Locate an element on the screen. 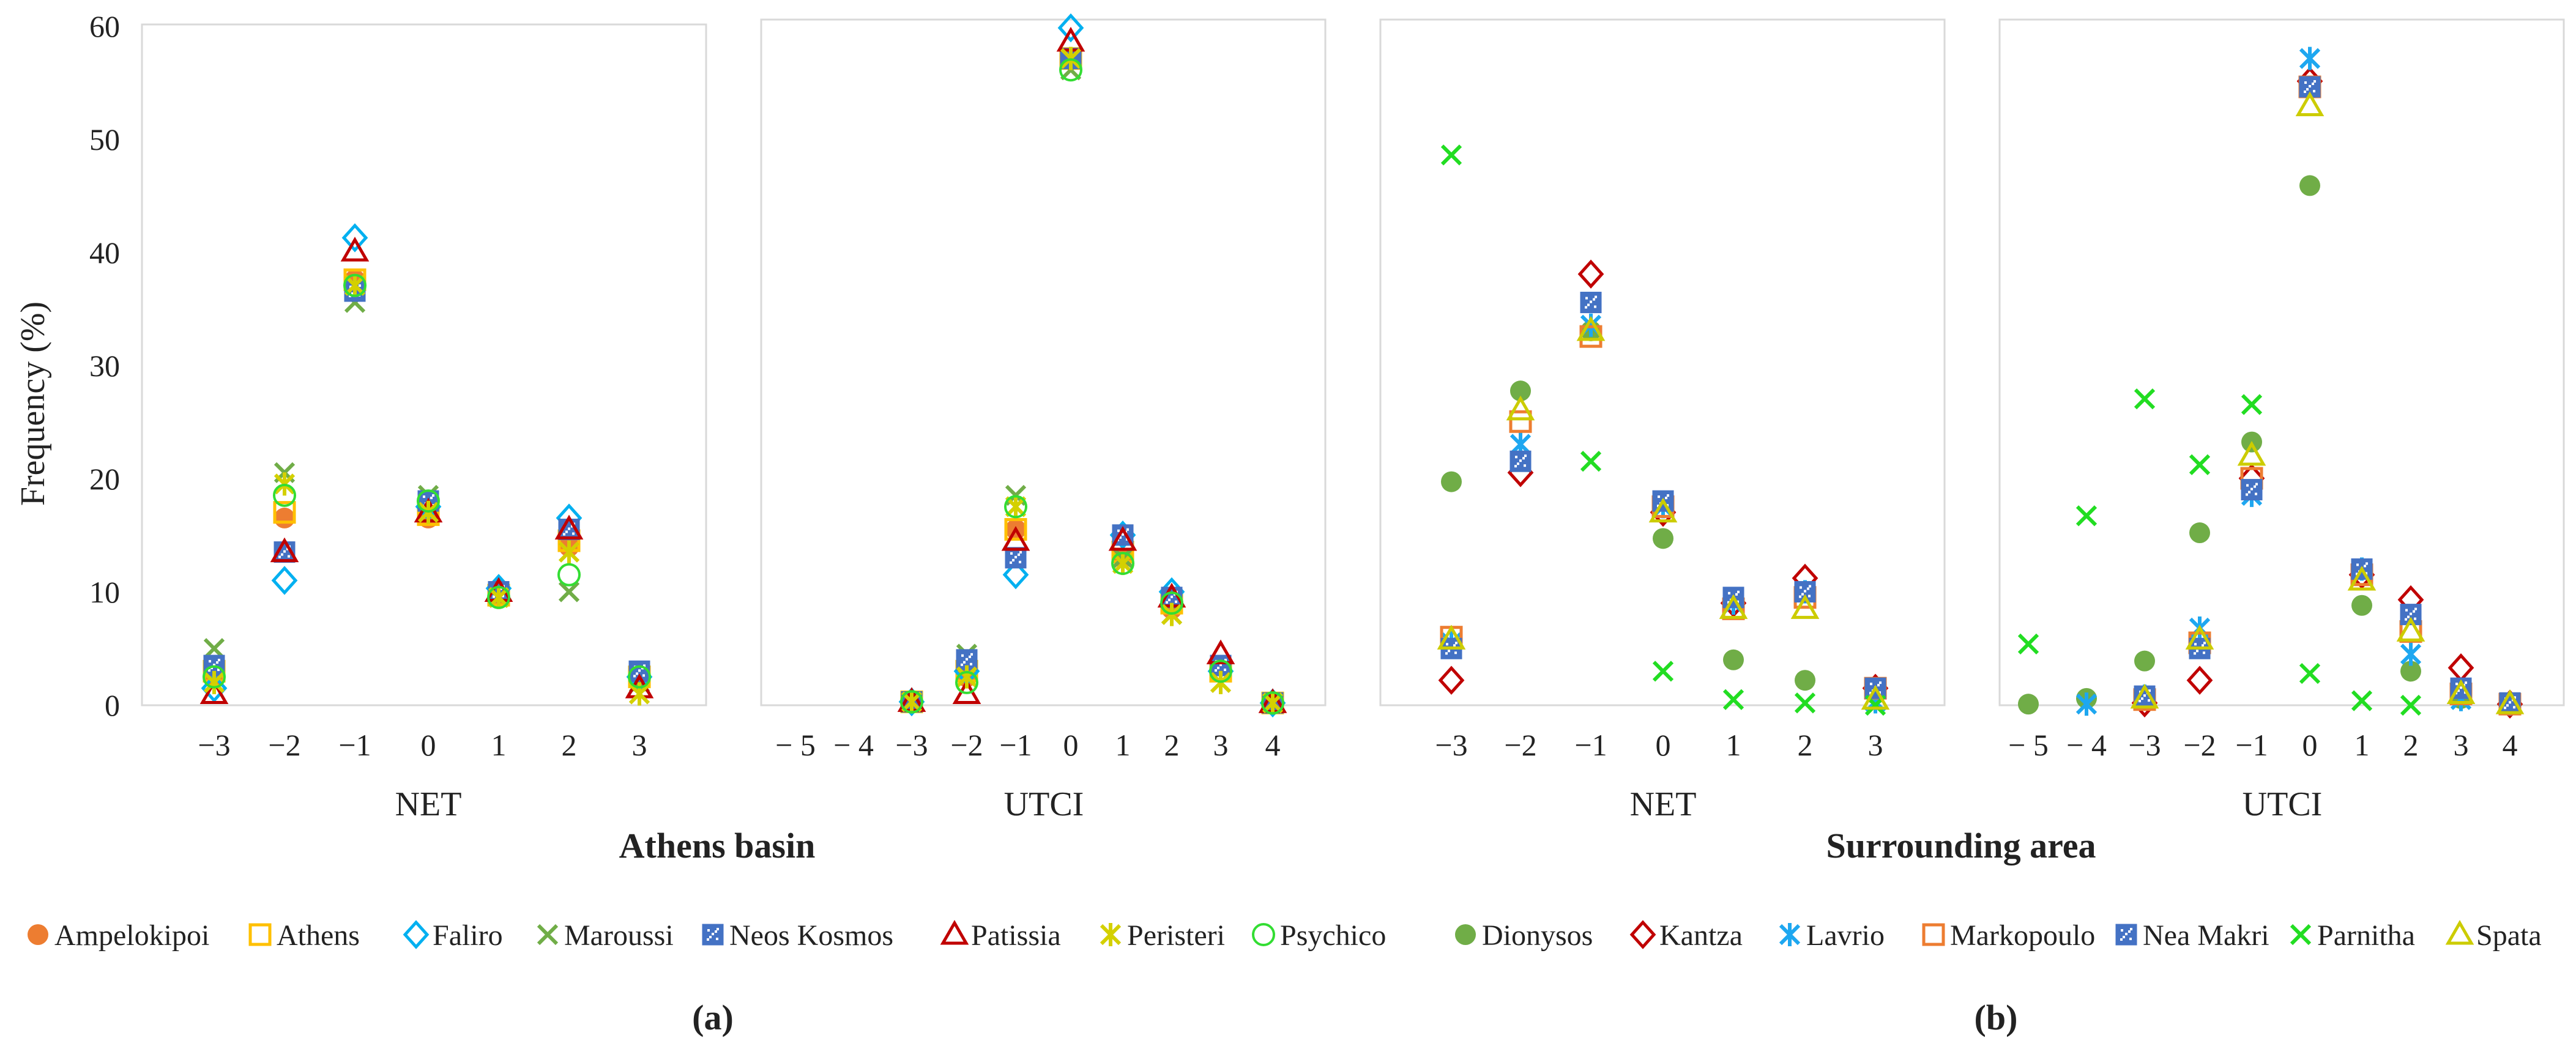 The width and height of the screenshot is (2576, 1049). point-patissia--2 is located at coordinates (284, 550).